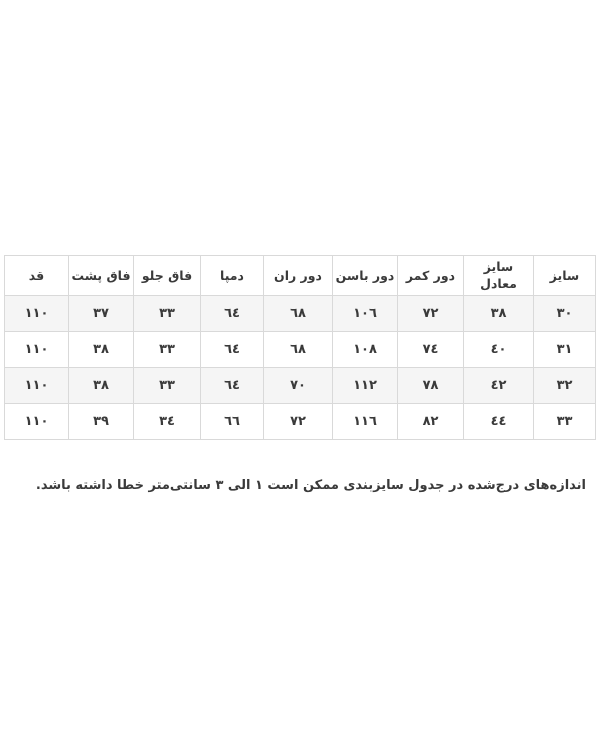 This screenshot has width=600, height=750. What do you see at coordinates (564, 313) in the screenshot?
I see `table-cell: ٣٠` at bounding box center [564, 313].